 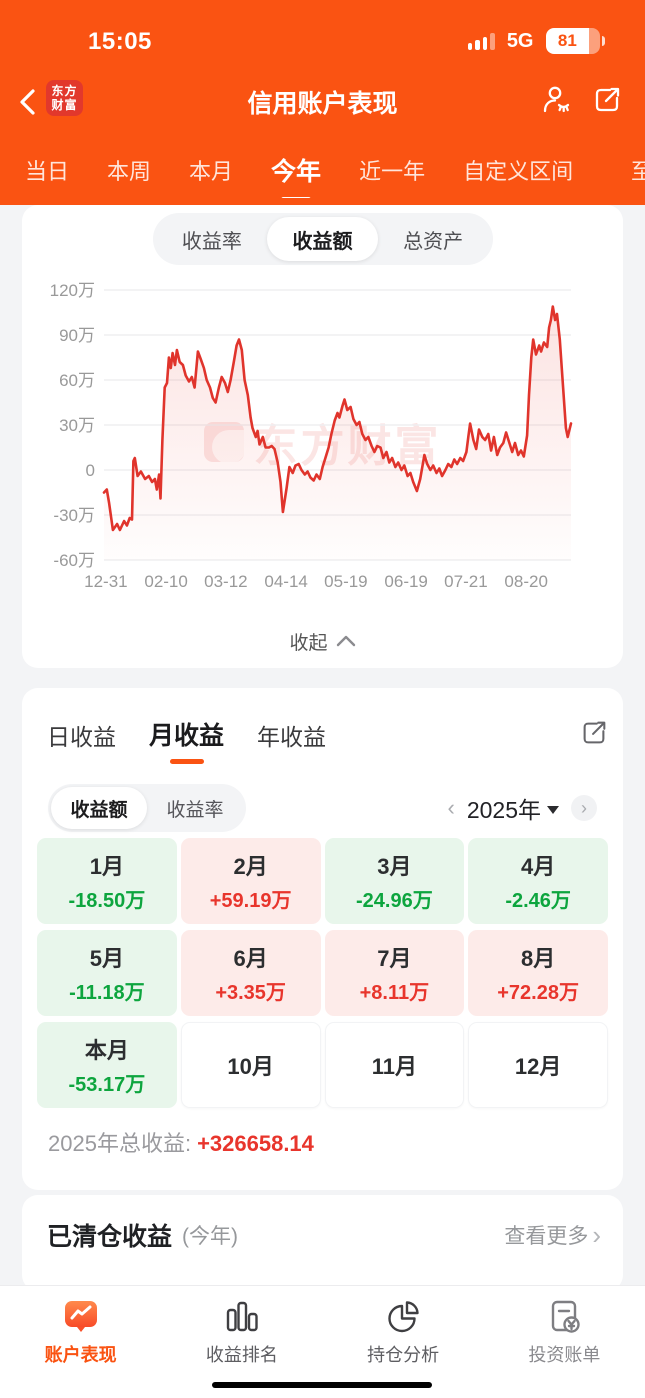 What do you see at coordinates (250, 881) in the screenshot?
I see `month-cell: 2月 +59.19万` at bounding box center [250, 881].